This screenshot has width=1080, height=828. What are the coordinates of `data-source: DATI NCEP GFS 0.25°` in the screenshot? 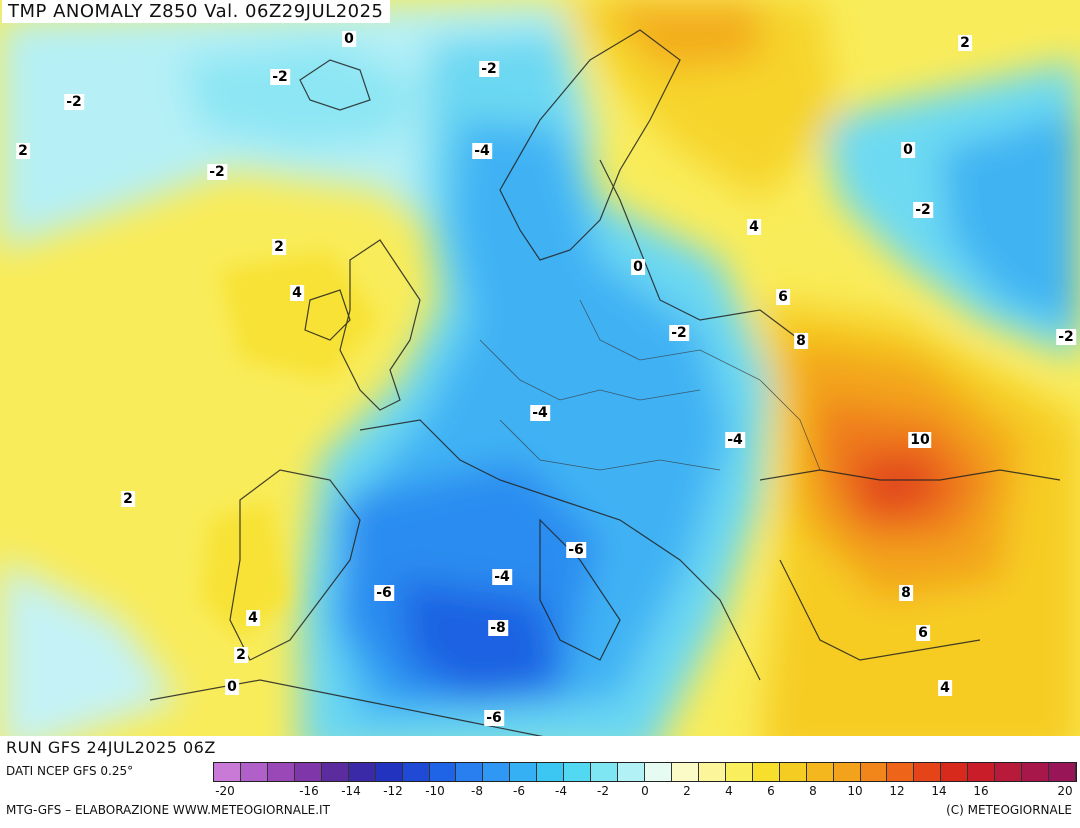 It's located at (70, 771).